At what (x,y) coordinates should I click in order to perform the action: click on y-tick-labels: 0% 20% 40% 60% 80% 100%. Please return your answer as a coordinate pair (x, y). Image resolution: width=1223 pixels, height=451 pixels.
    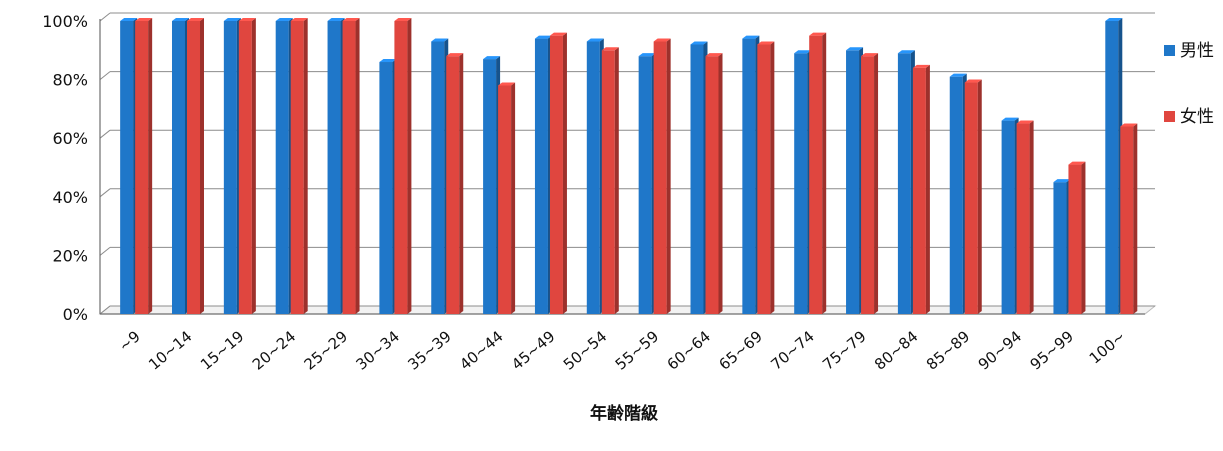
    Looking at the image, I should click on (65, 168).